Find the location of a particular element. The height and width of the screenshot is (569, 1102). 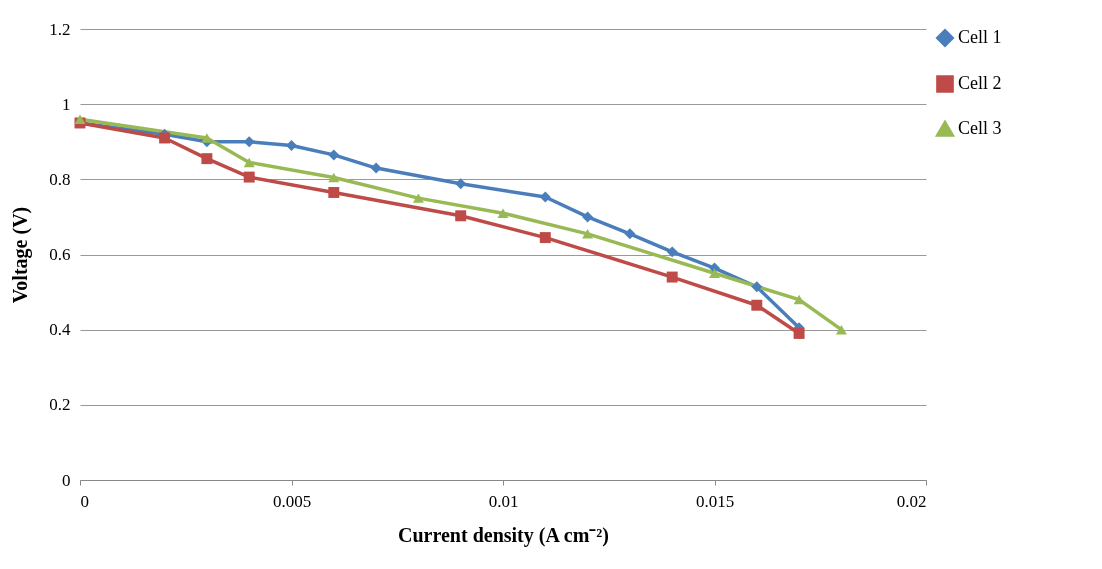

x-tick-label: 0 is located at coordinates (84, 501).